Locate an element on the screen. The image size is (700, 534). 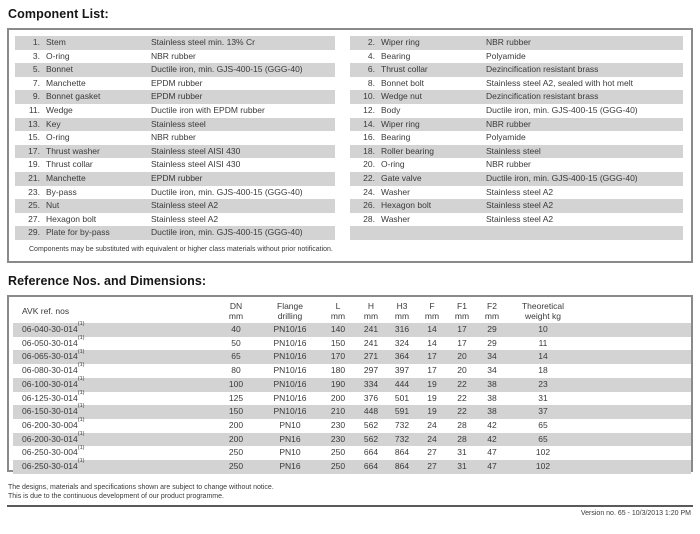
component-number: 9. is located at coordinates (36, 96).